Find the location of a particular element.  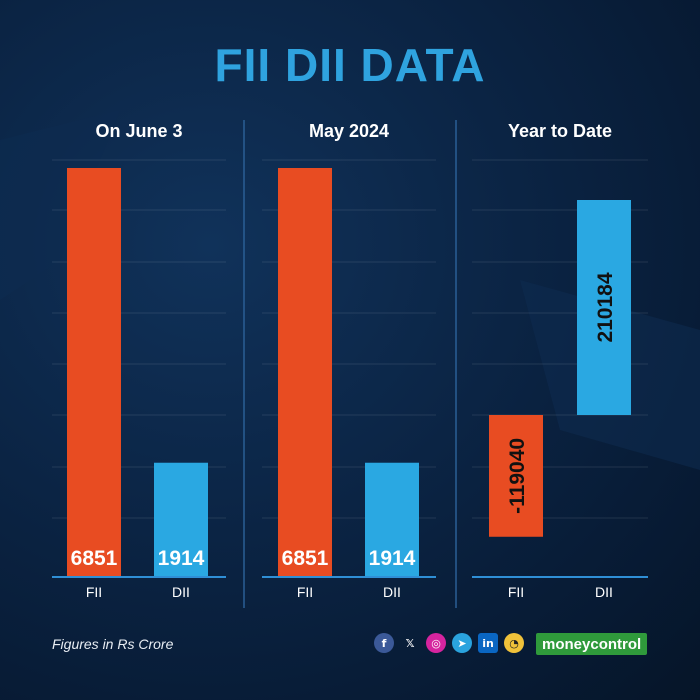

panel-title: Year to Date is located at coordinates (560, 131).